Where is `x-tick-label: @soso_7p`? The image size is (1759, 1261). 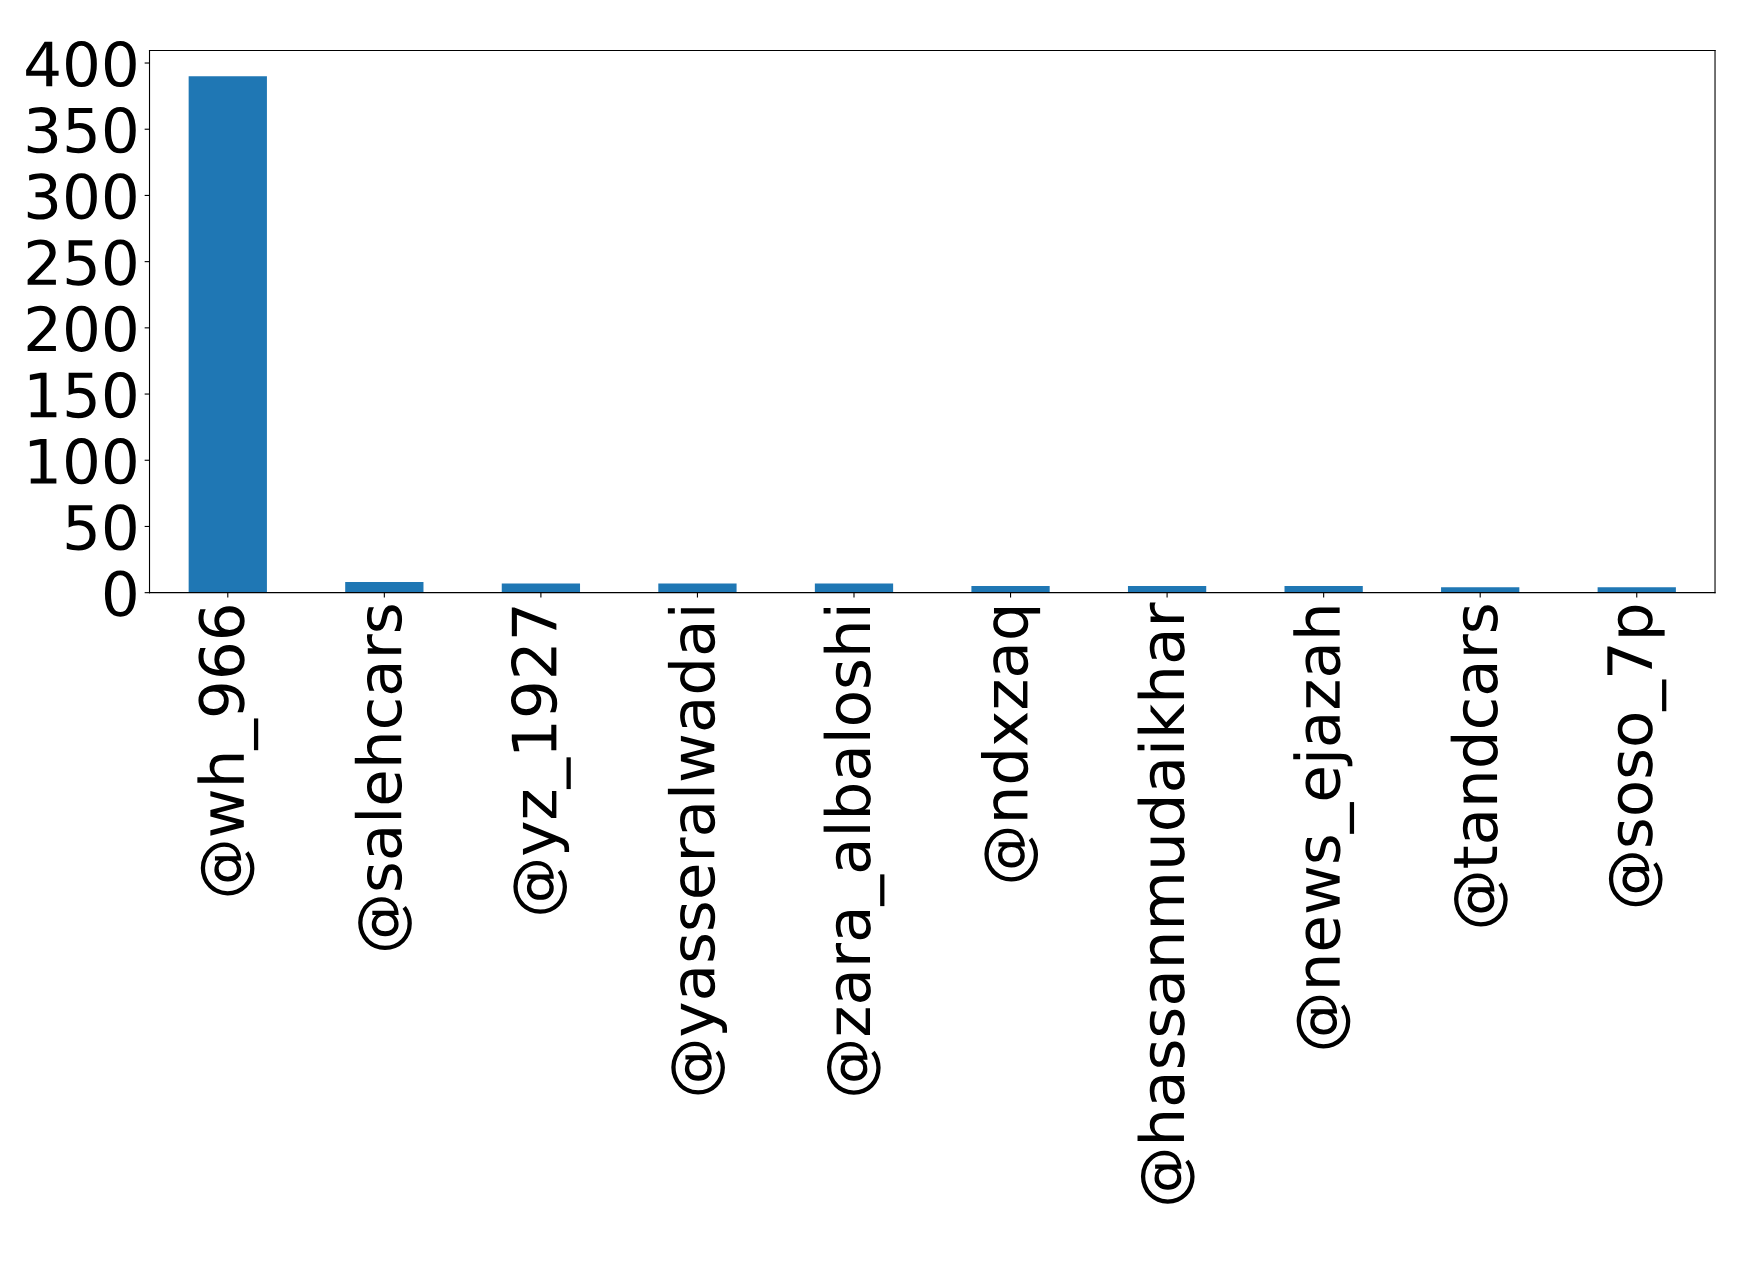
x-tick-label: @soso_7p is located at coordinates (1637, 756).